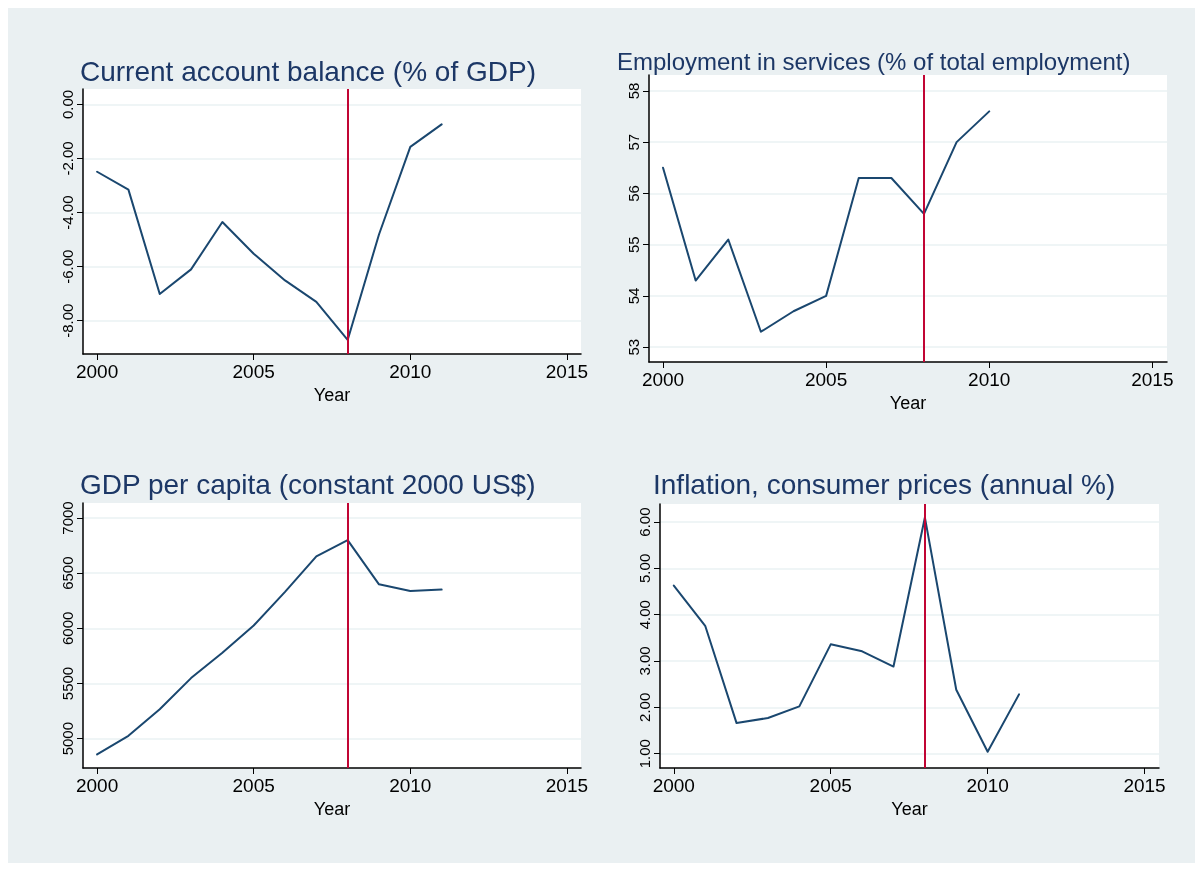 The image size is (1203, 870). I want to click on y-tick-label: 3.00, so click(644, 661).